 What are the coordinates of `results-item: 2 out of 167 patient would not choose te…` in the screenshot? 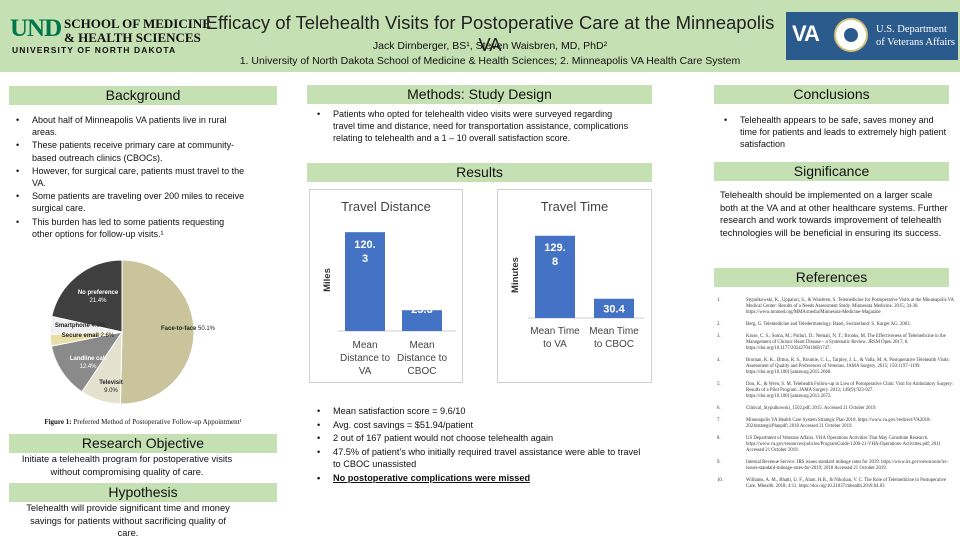 It's located at (476, 438).